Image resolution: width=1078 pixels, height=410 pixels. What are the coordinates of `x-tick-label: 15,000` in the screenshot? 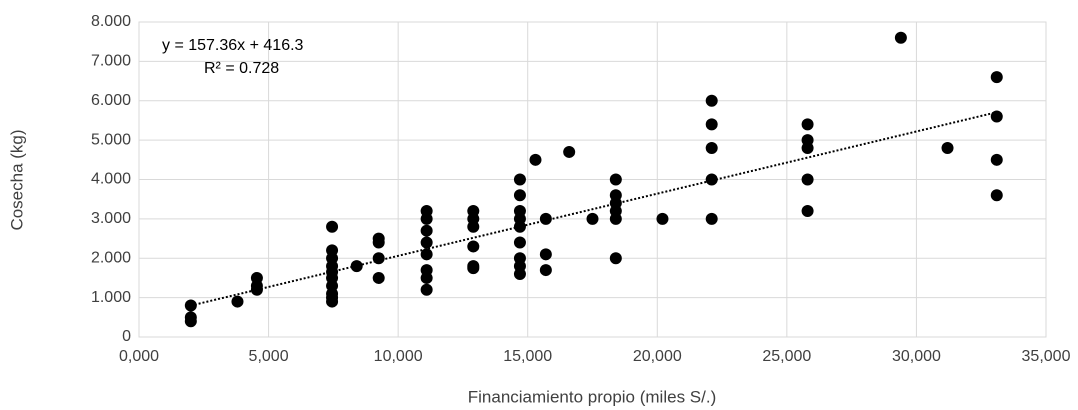 It's located at (527, 356).